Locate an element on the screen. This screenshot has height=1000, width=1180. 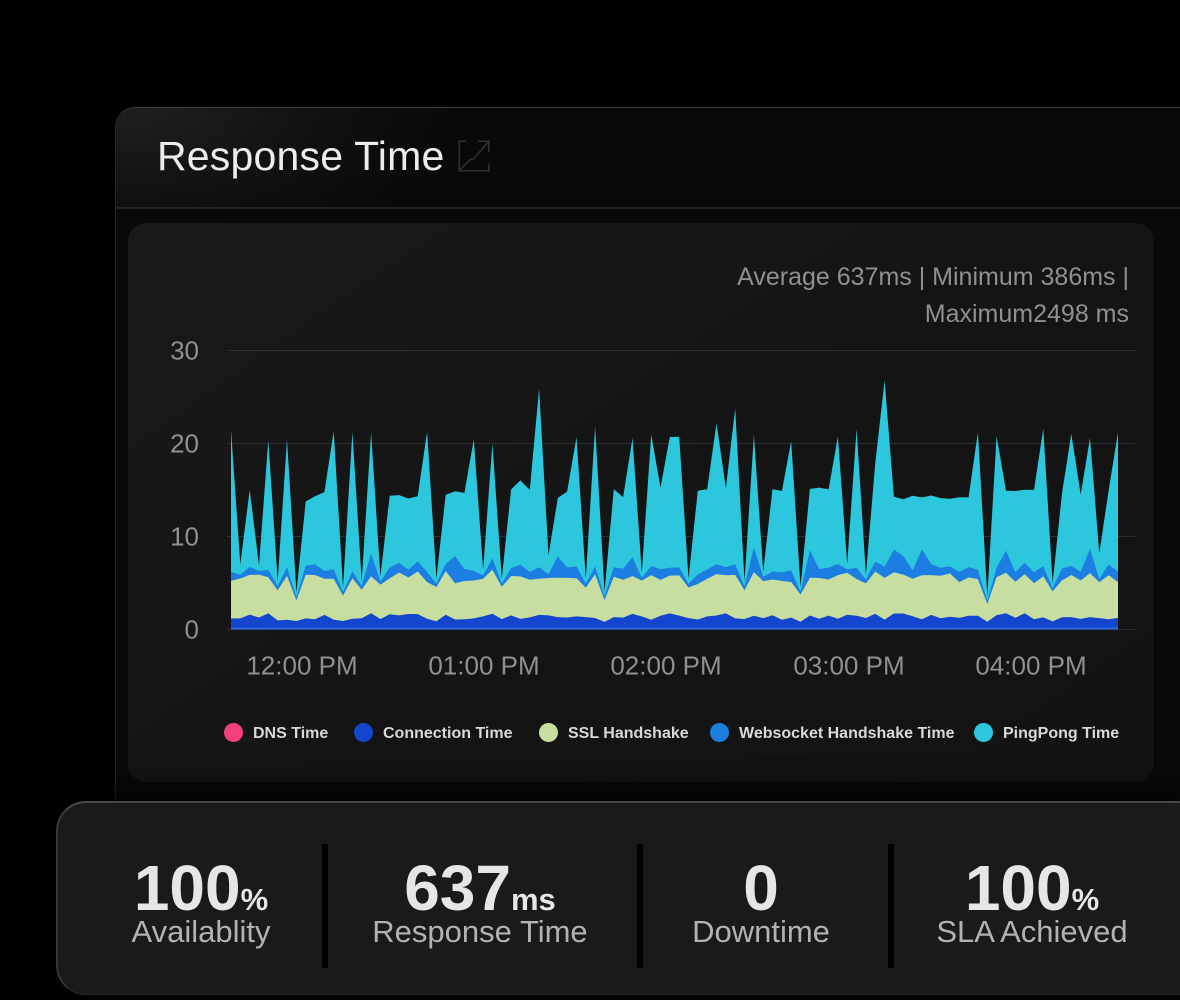
svg-text: 02:00 PM is located at coordinates (665, 666).